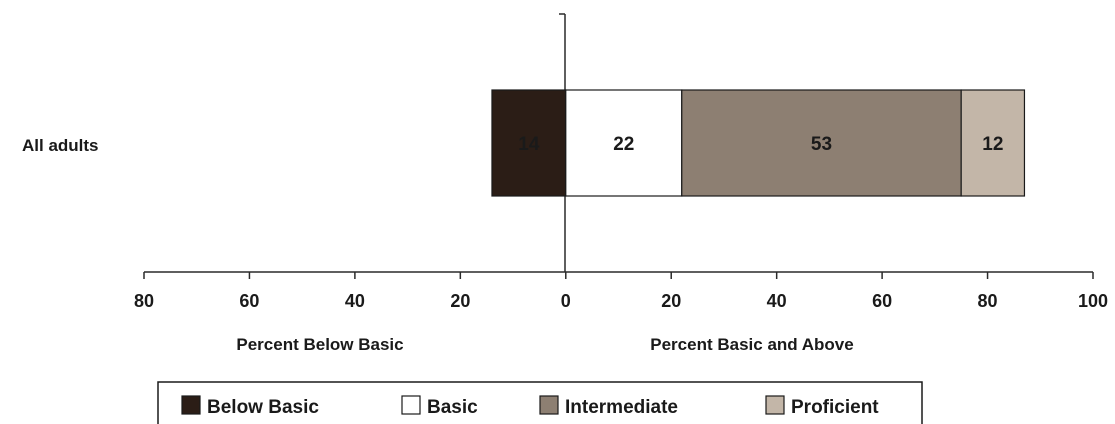 The image size is (1115, 424). I want to click on legend-swatch-intermediate, so click(549, 405).